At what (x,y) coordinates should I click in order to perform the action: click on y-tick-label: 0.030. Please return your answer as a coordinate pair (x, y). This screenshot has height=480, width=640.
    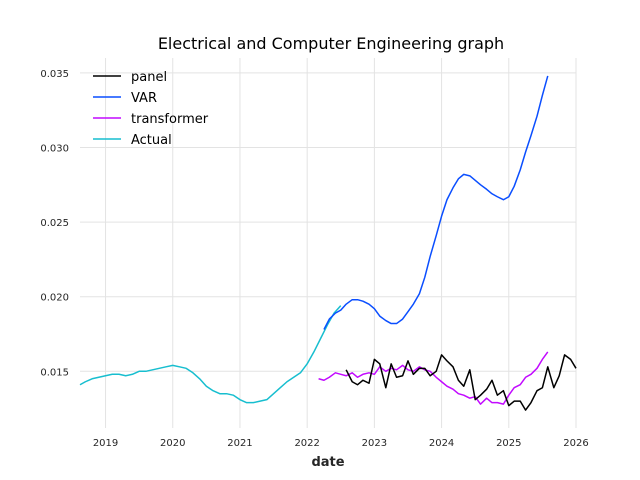
    Looking at the image, I should click on (54, 149).